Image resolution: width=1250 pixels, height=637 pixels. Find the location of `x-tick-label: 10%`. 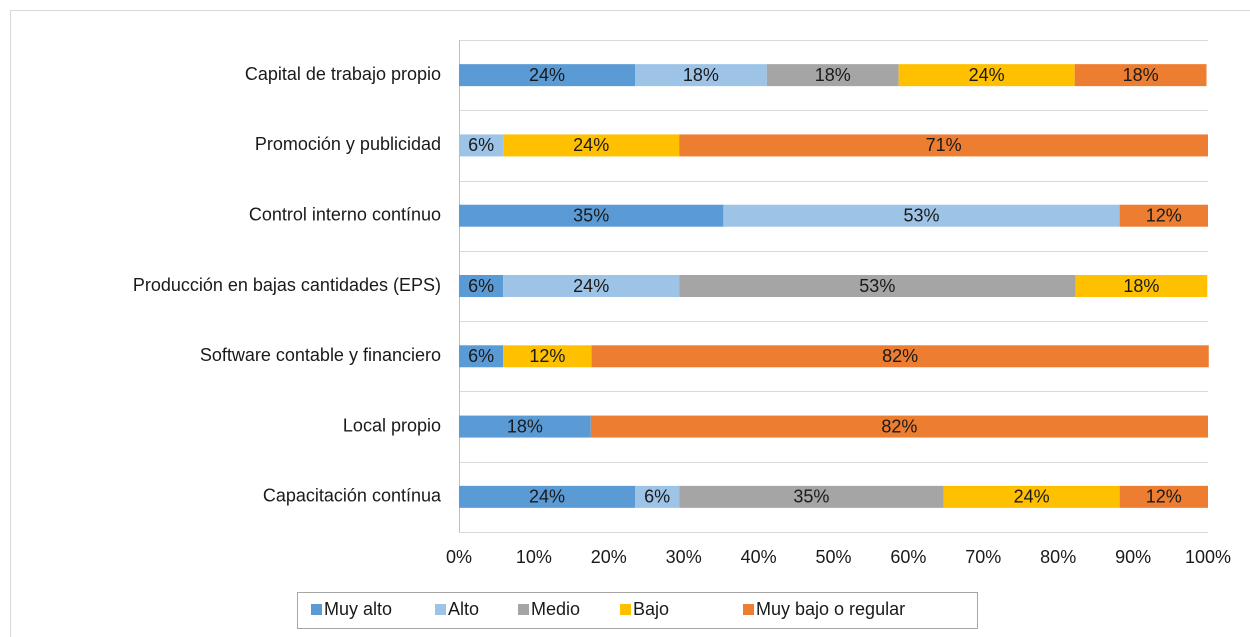

x-tick-label: 10% is located at coordinates (534, 557).